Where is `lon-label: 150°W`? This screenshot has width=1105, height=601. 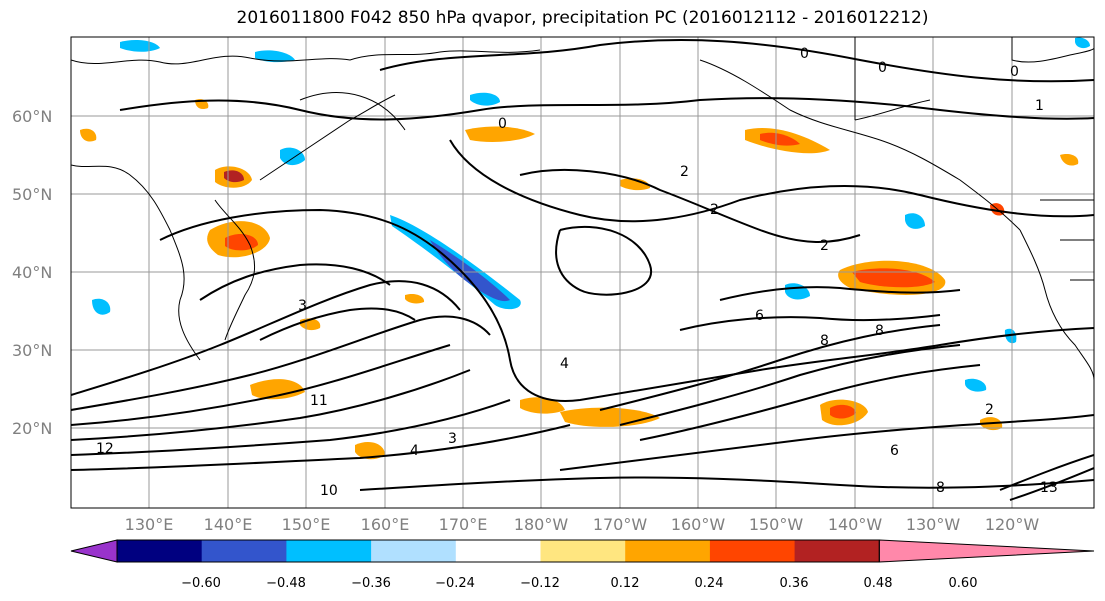
lon-label: 150°W is located at coordinates (776, 524).